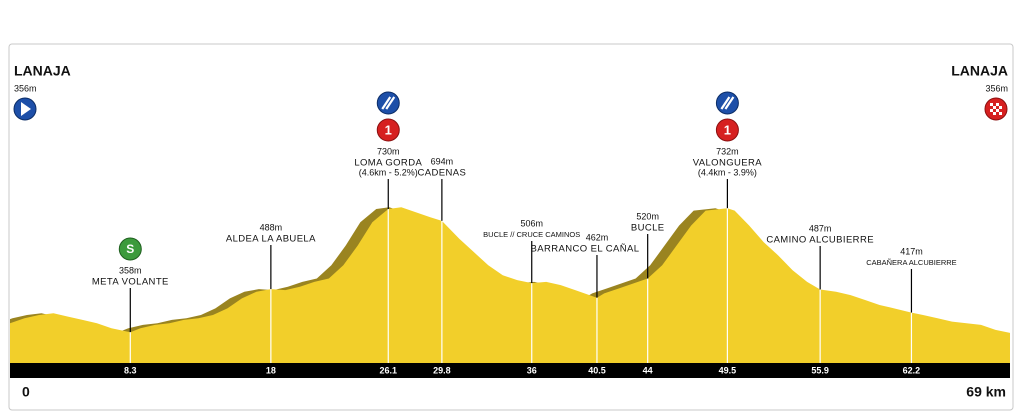 This screenshot has width=1022, height=412. What do you see at coordinates (996, 88) in the screenshot?
I see `finish-altitude: 356m` at bounding box center [996, 88].